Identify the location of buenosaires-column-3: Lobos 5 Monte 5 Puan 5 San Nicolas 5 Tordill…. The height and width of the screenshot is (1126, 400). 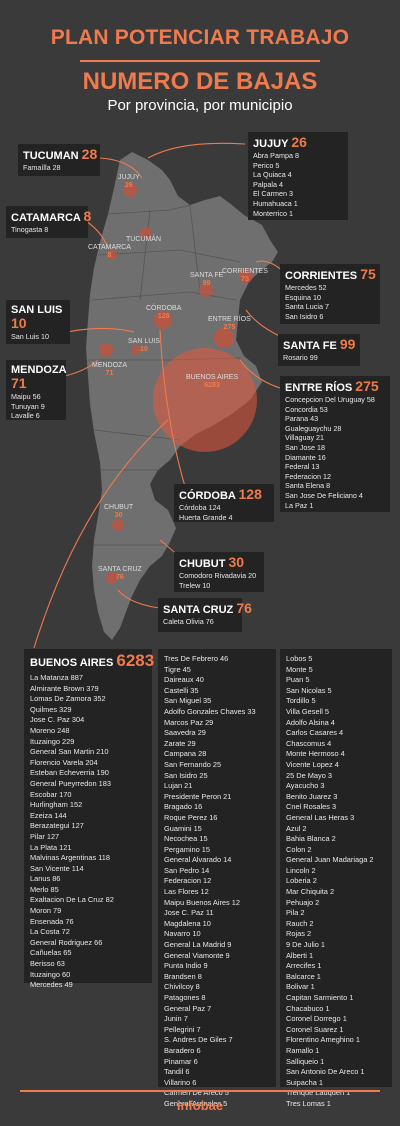
(336, 878).